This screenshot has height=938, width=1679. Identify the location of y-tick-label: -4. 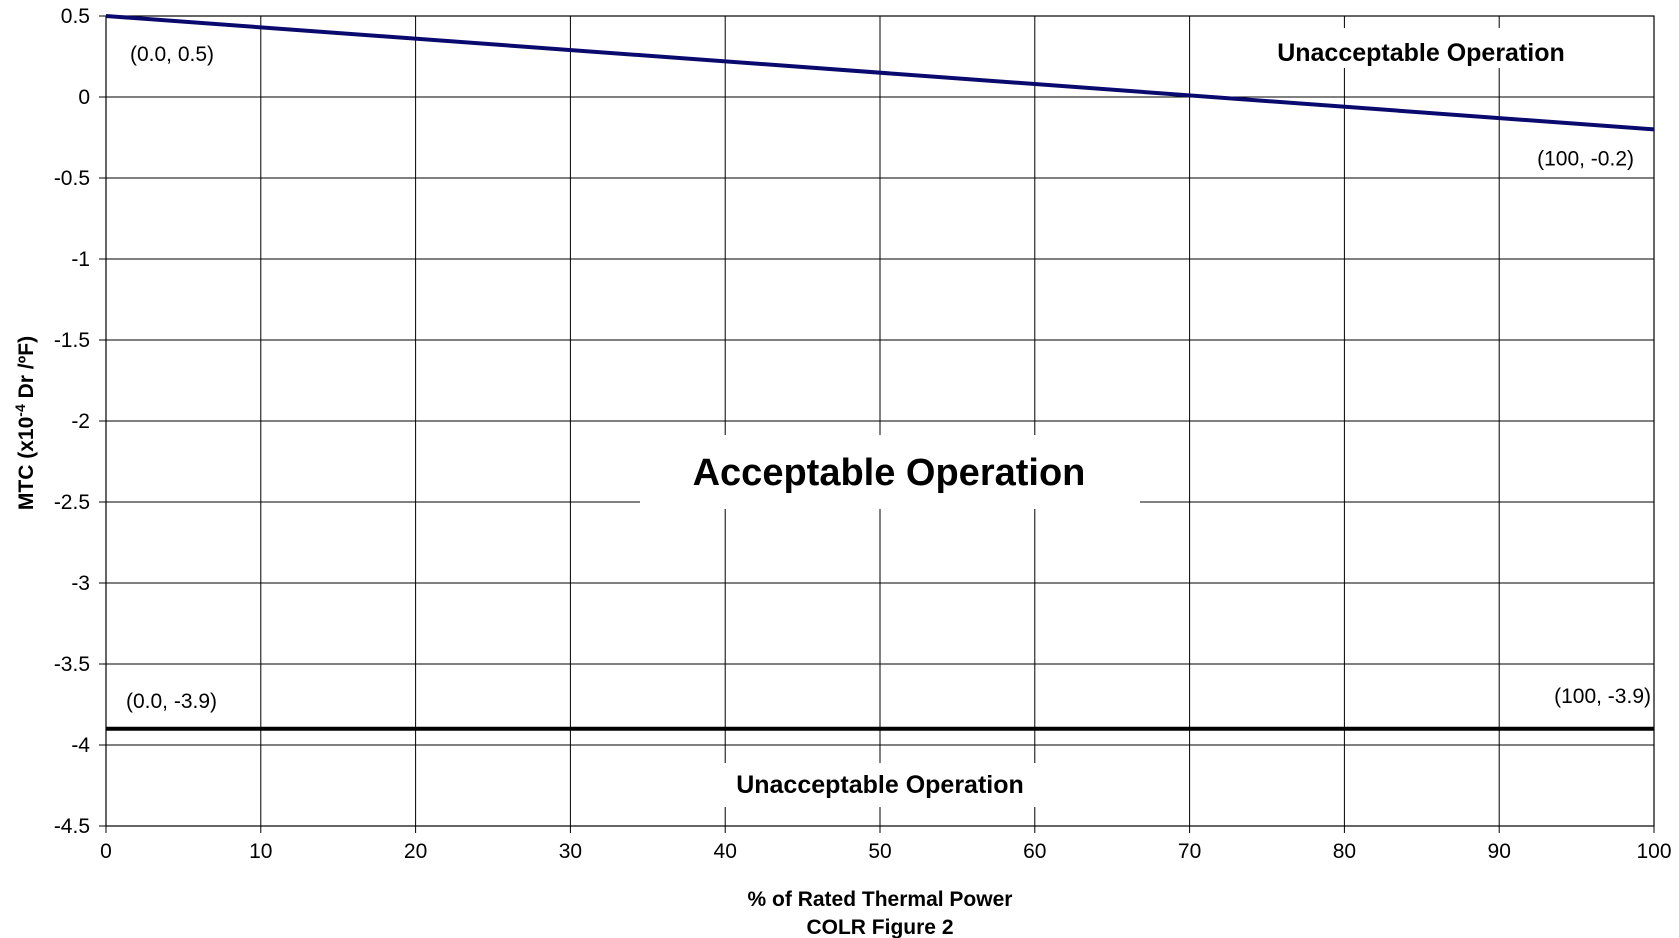
(80, 745).